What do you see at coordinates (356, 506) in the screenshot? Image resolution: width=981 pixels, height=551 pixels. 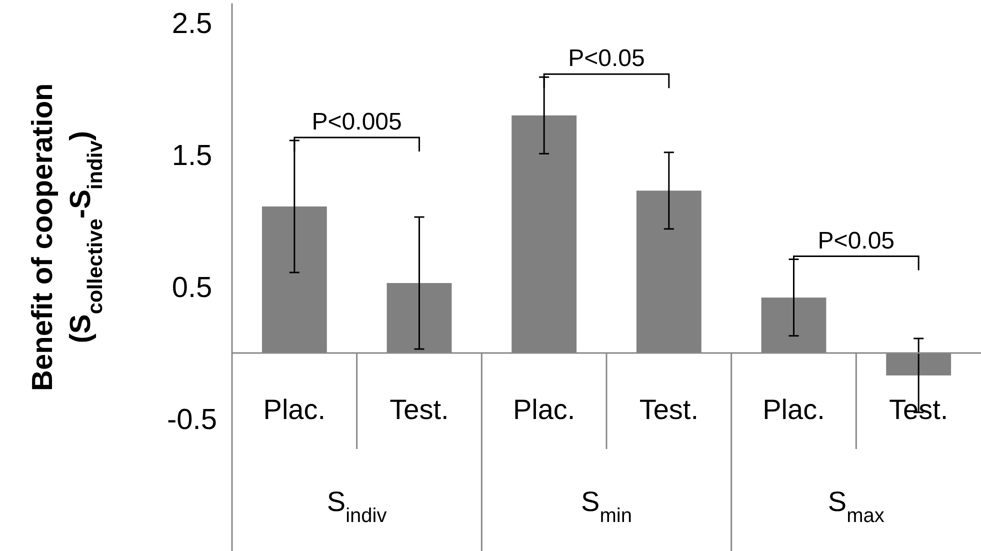 I see `annotation: S$_{indiv}$` at bounding box center [356, 506].